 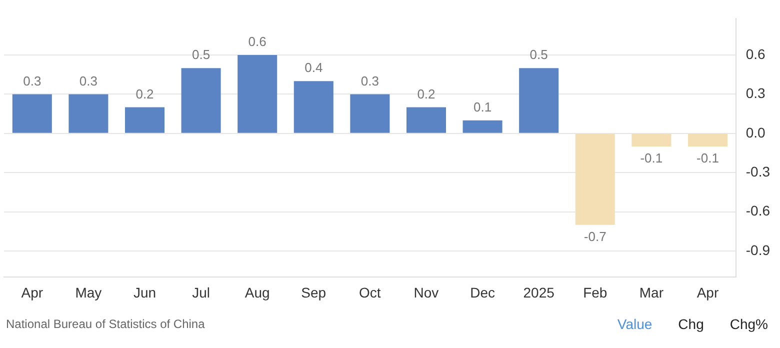 What do you see at coordinates (313, 68) in the screenshot?
I see `data-label: 0.4` at bounding box center [313, 68].